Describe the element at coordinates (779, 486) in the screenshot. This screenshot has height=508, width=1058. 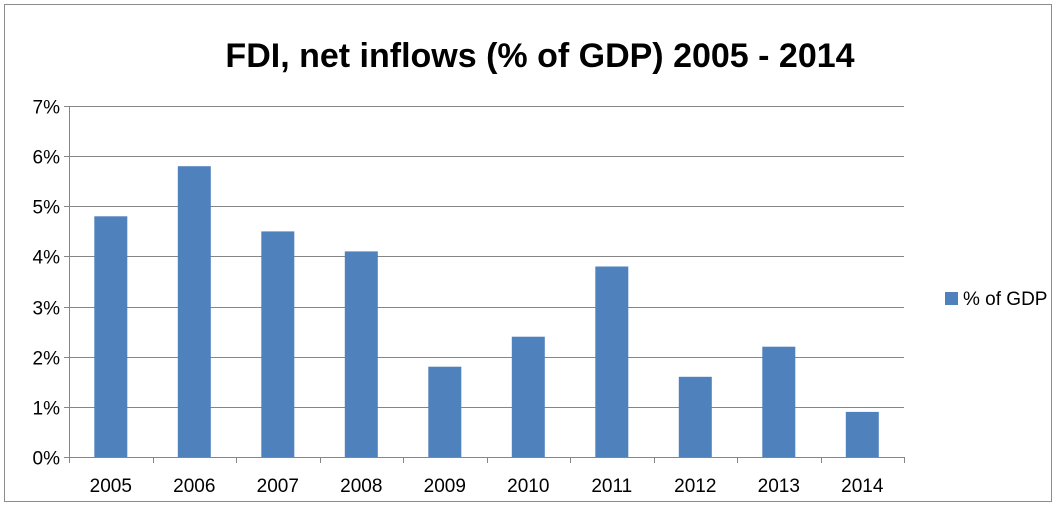
I see `x-tick-label: 2013` at that location.